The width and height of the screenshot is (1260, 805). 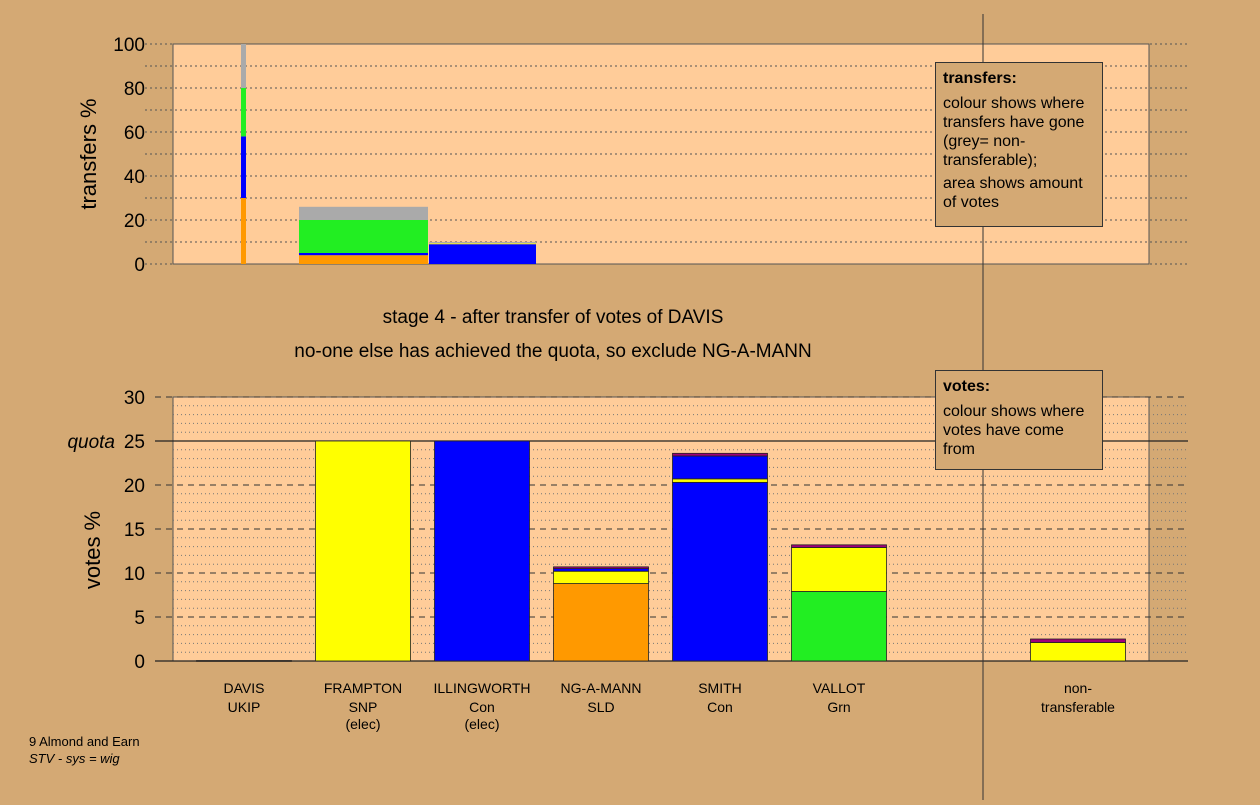 I want to click on stv-system-label: STV - sys = wig, so click(x=74, y=758).